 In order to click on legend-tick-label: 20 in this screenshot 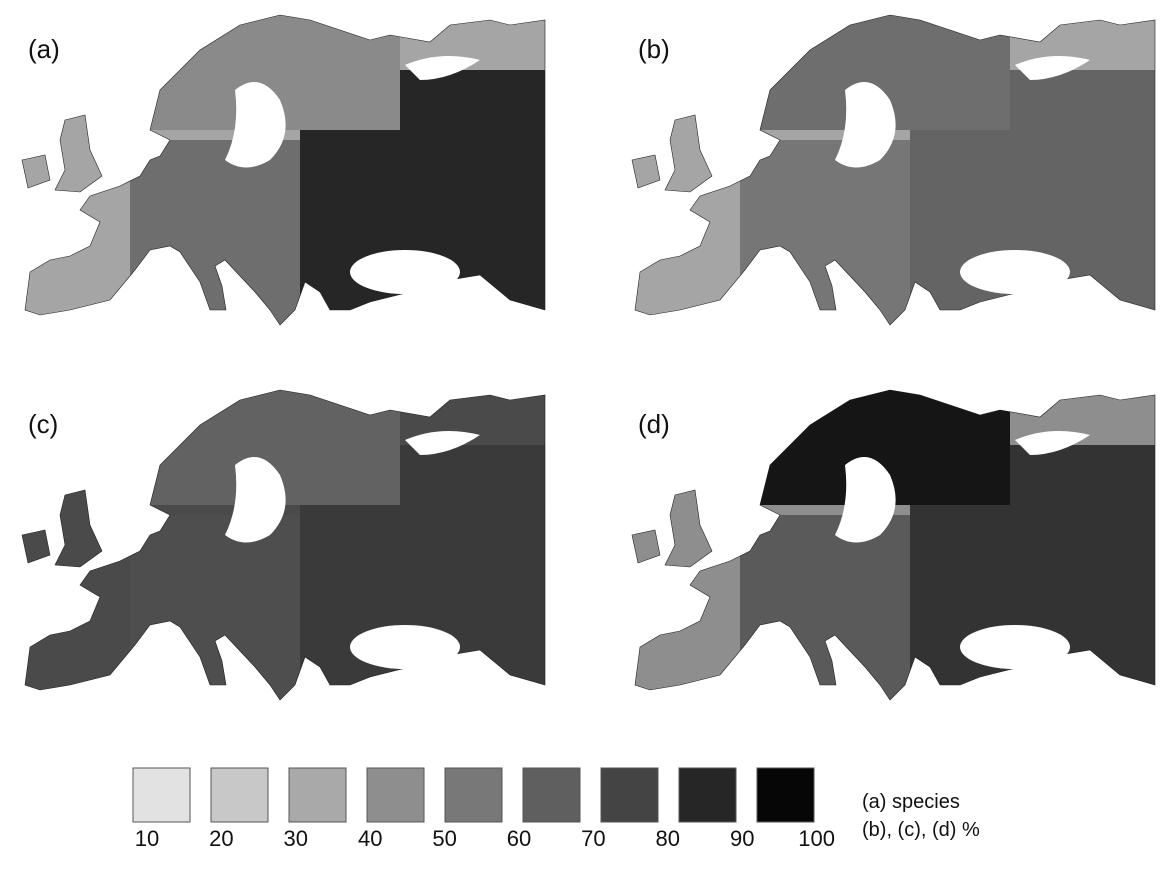, I will do `click(221, 838)`.